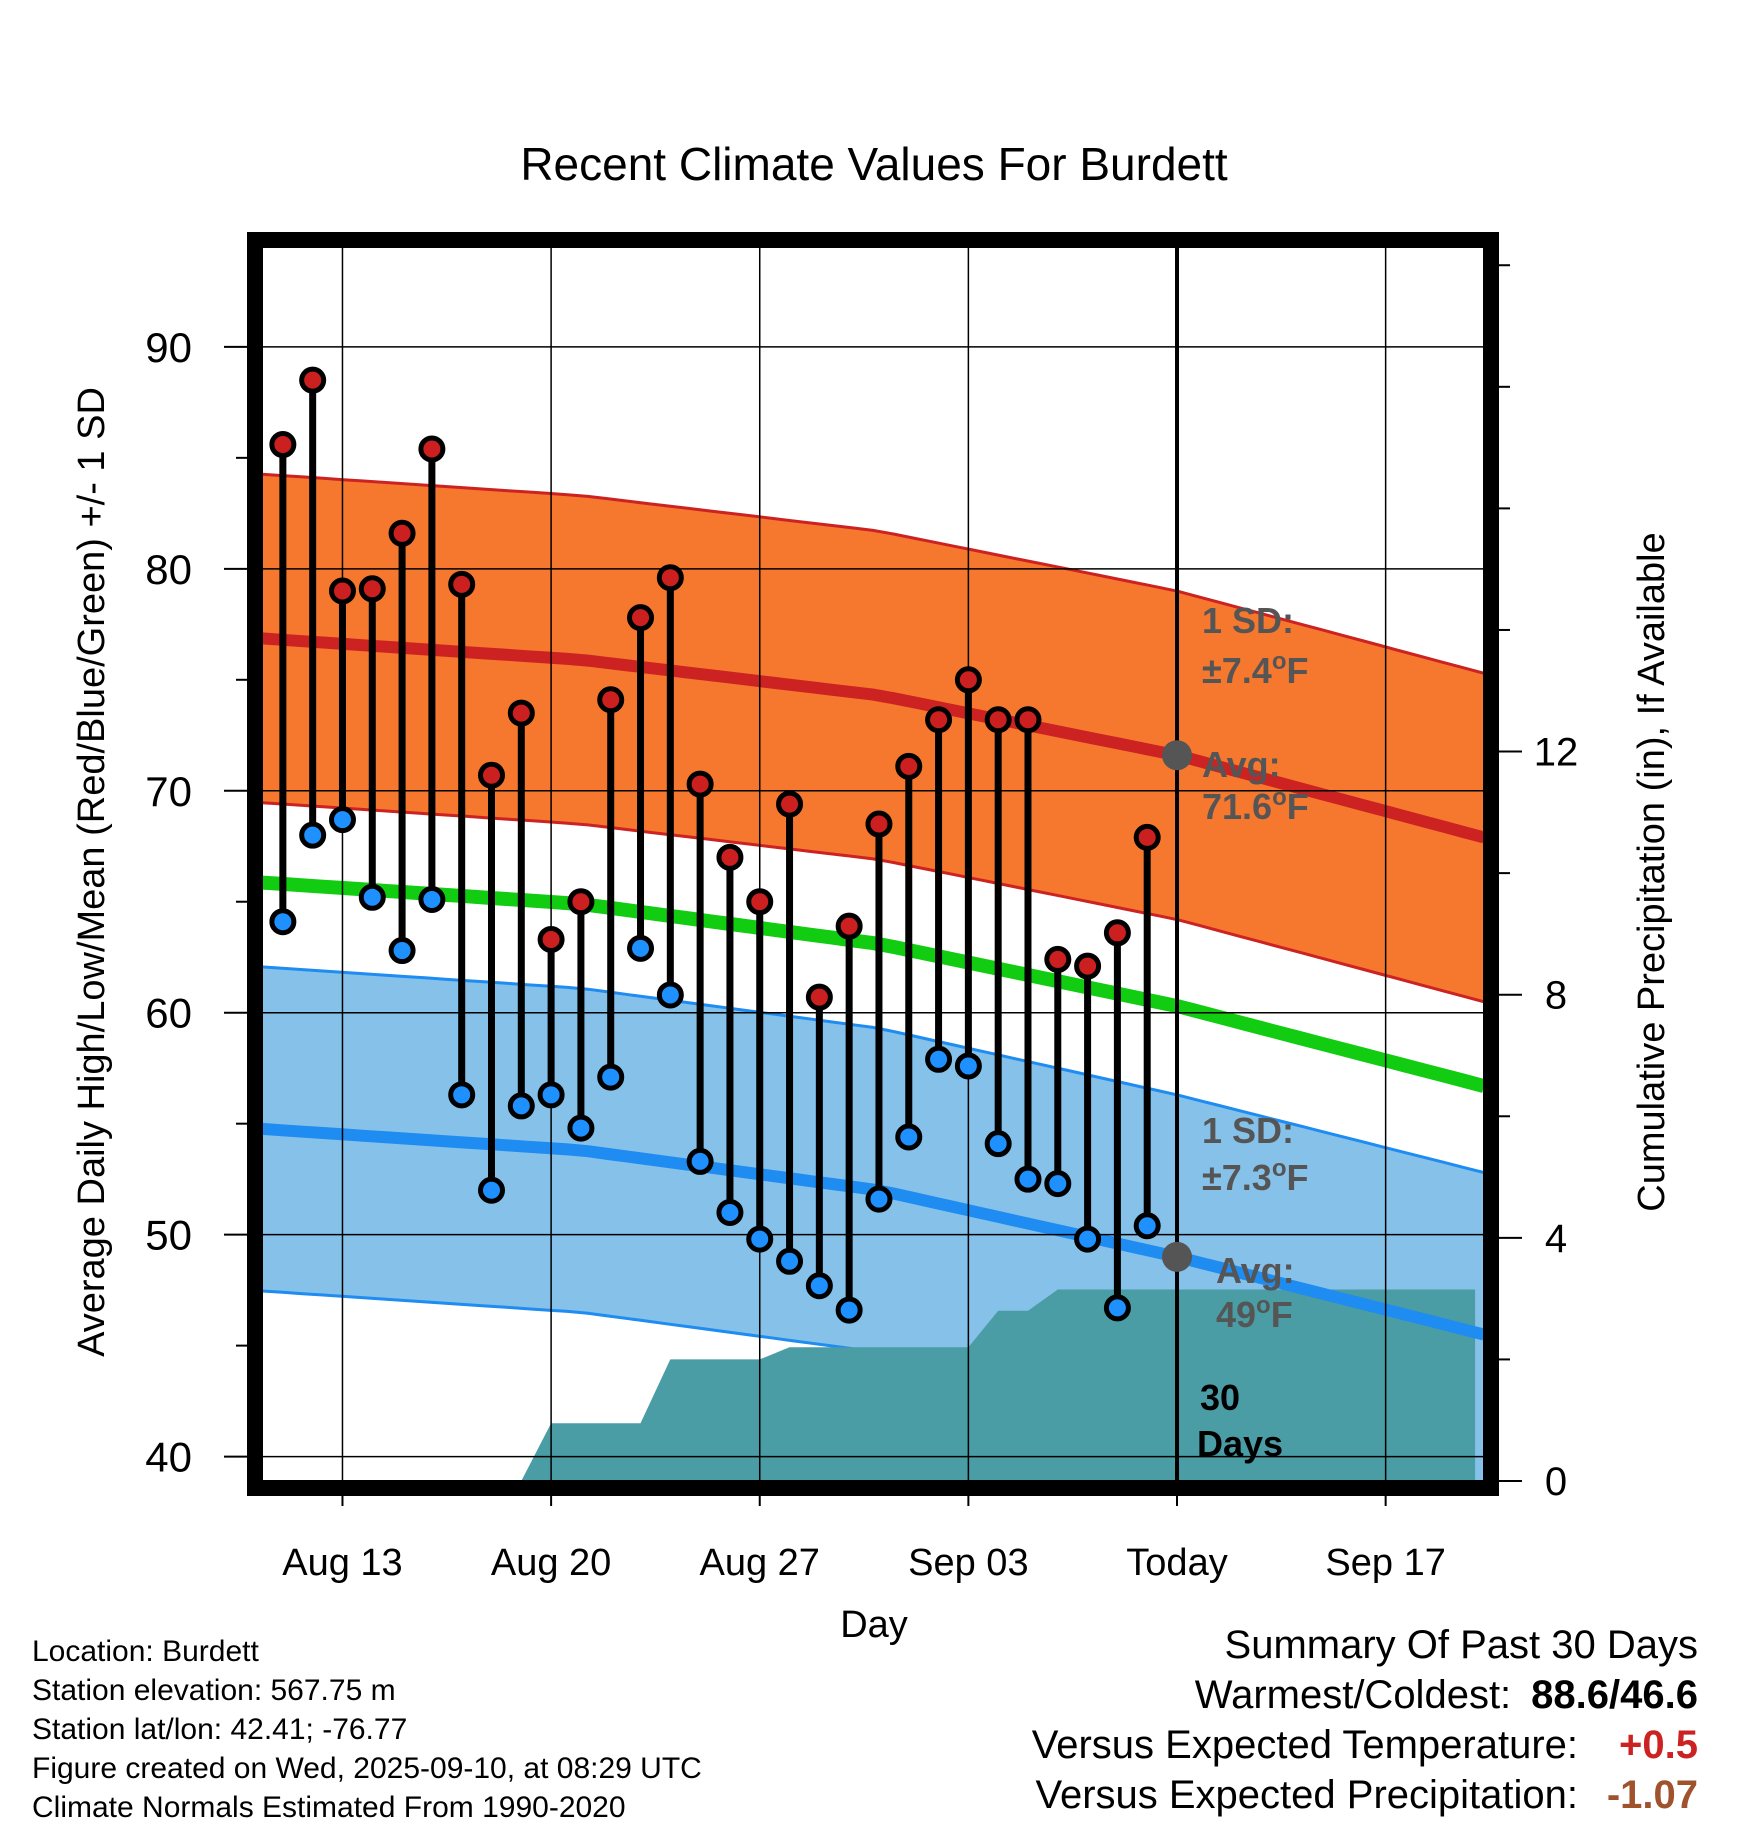 Image resolution: width=1748 pixels, height=1828 pixels. What do you see at coordinates (1306, 1795) in the screenshot?
I see `precip-label: Versus Expected Precipitation:` at bounding box center [1306, 1795].